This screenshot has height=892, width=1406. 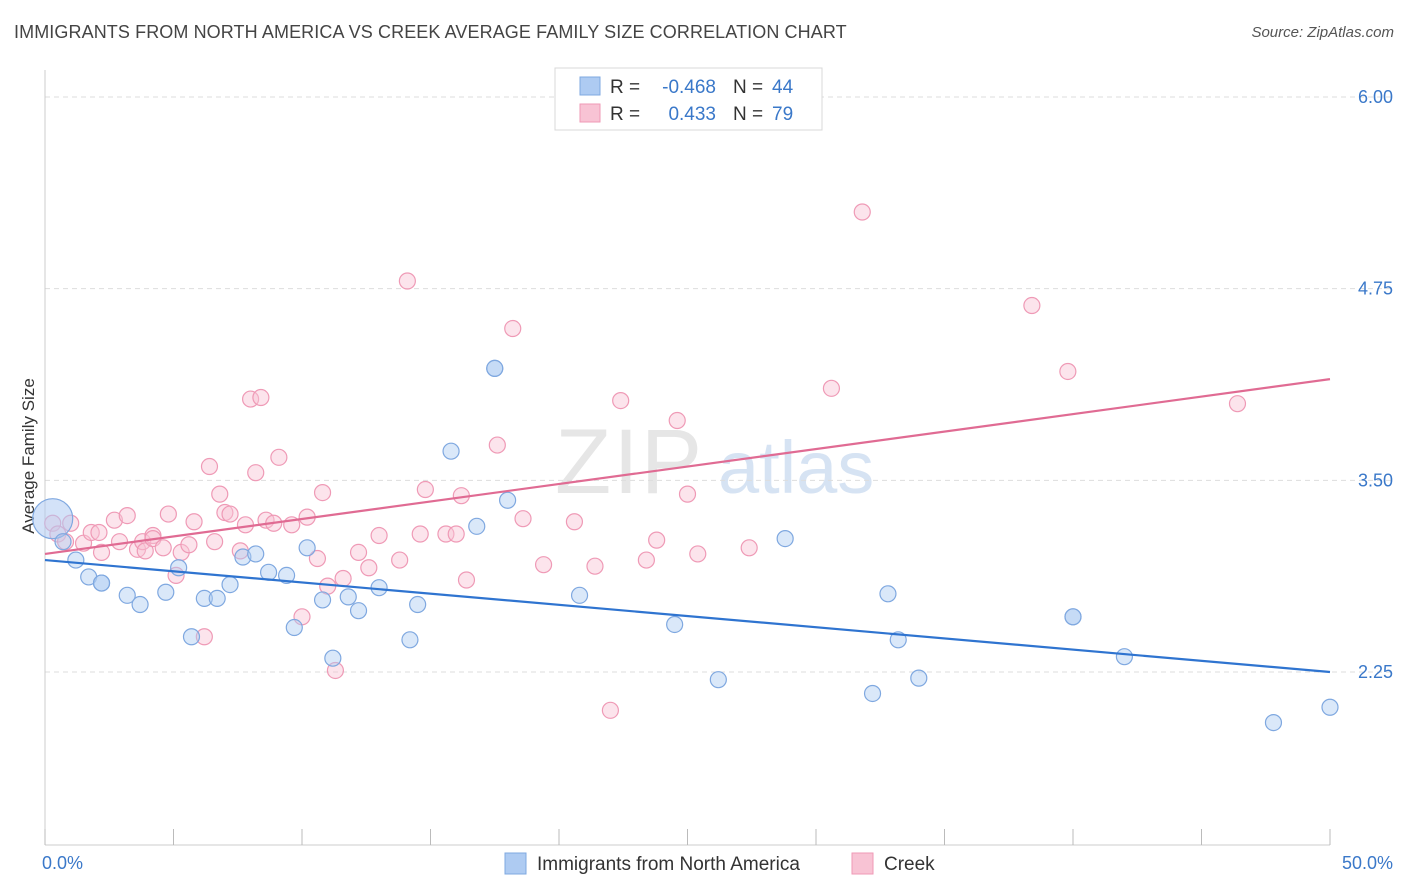 I want to click on stats-r-value: -0.468, so click(x=689, y=87).